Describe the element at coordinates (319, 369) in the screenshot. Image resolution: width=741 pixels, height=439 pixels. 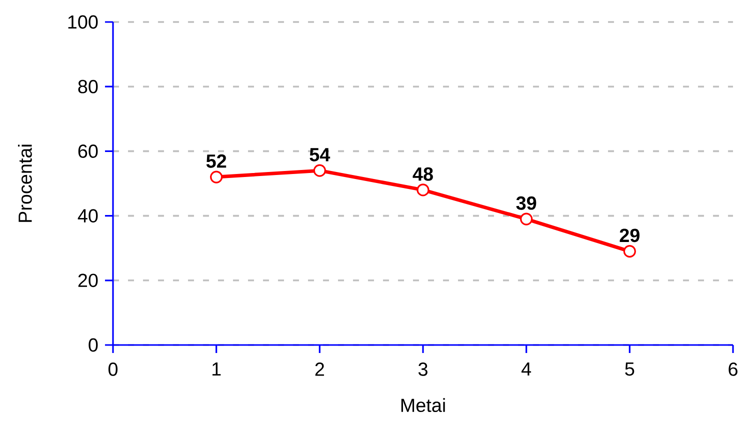
I see `x-tick-label: 2` at that location.